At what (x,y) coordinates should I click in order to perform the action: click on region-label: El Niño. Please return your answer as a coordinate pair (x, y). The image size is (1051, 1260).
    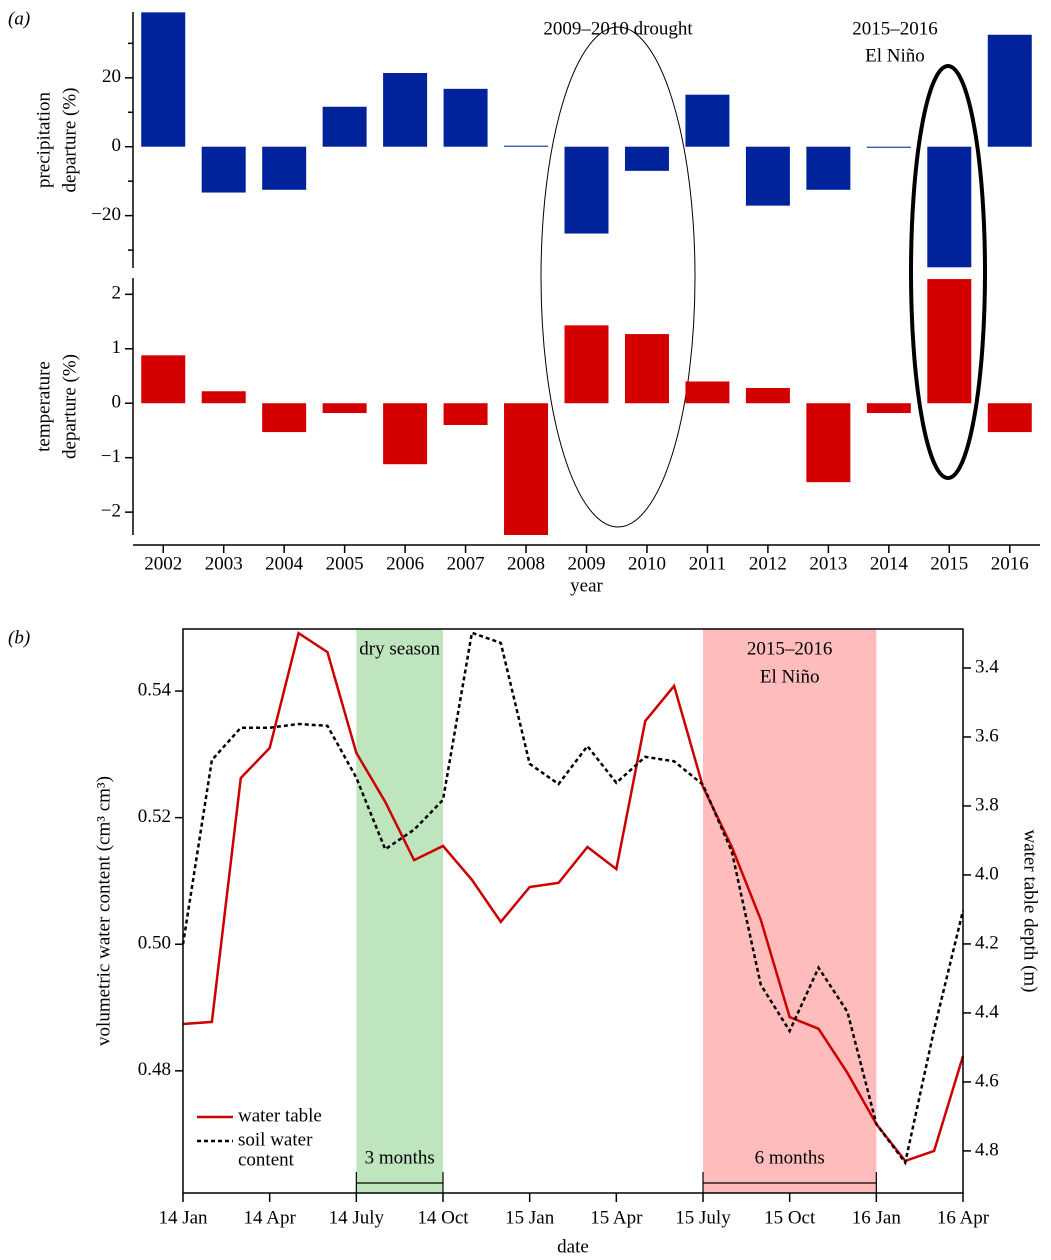
    Looking at the image, I should click on (790, 676).